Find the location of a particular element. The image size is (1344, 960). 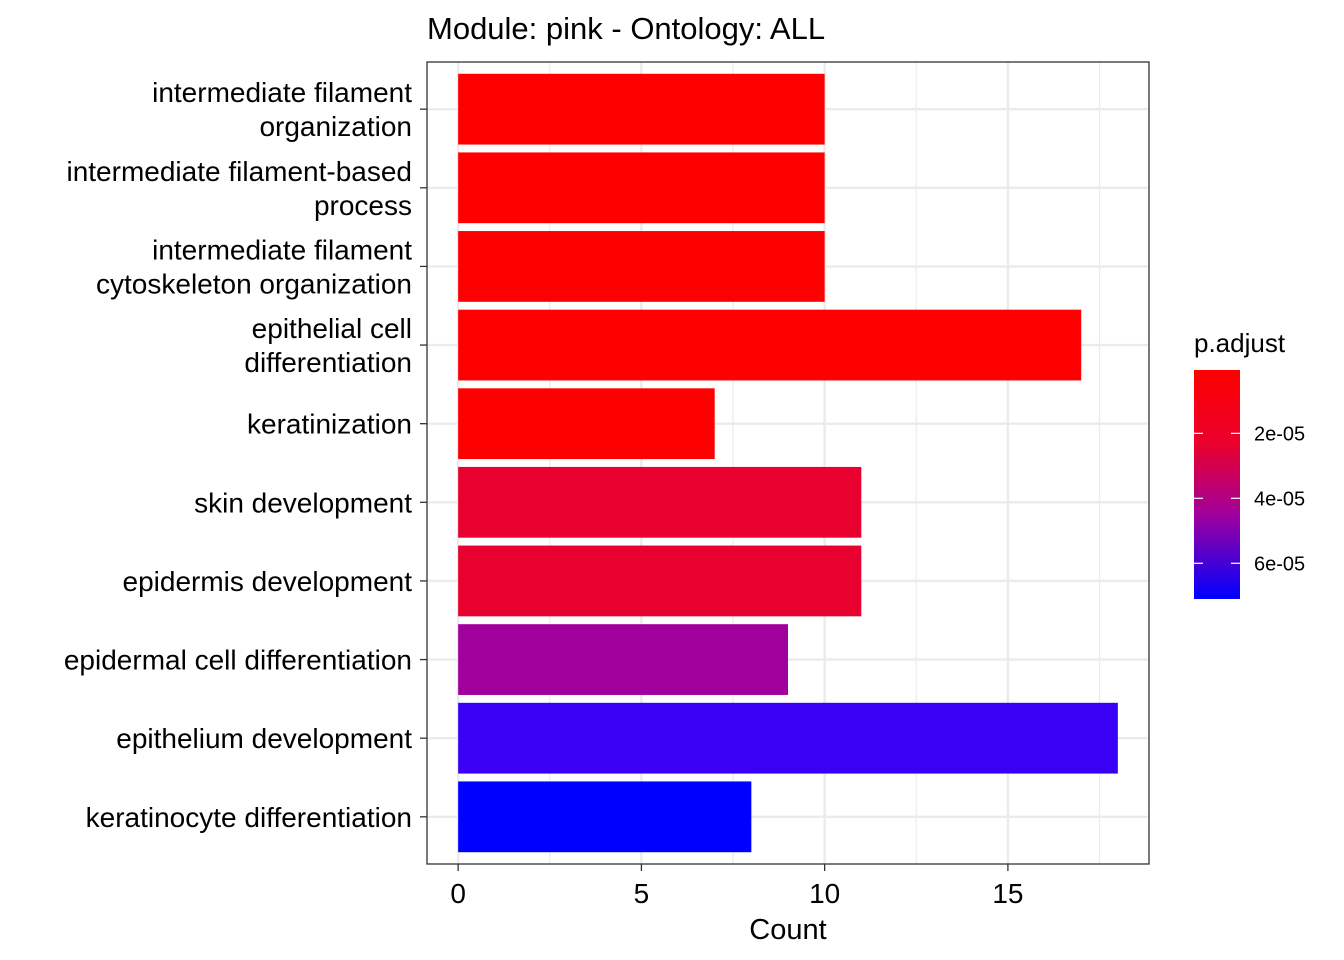

y-tick-label: keratinization is located at coordinates (329, 424).